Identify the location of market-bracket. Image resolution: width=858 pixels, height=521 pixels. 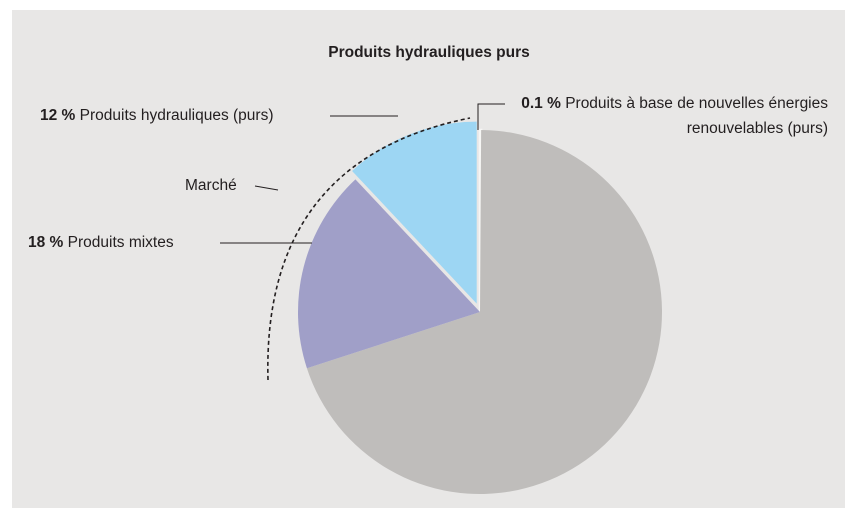
(369, 249).